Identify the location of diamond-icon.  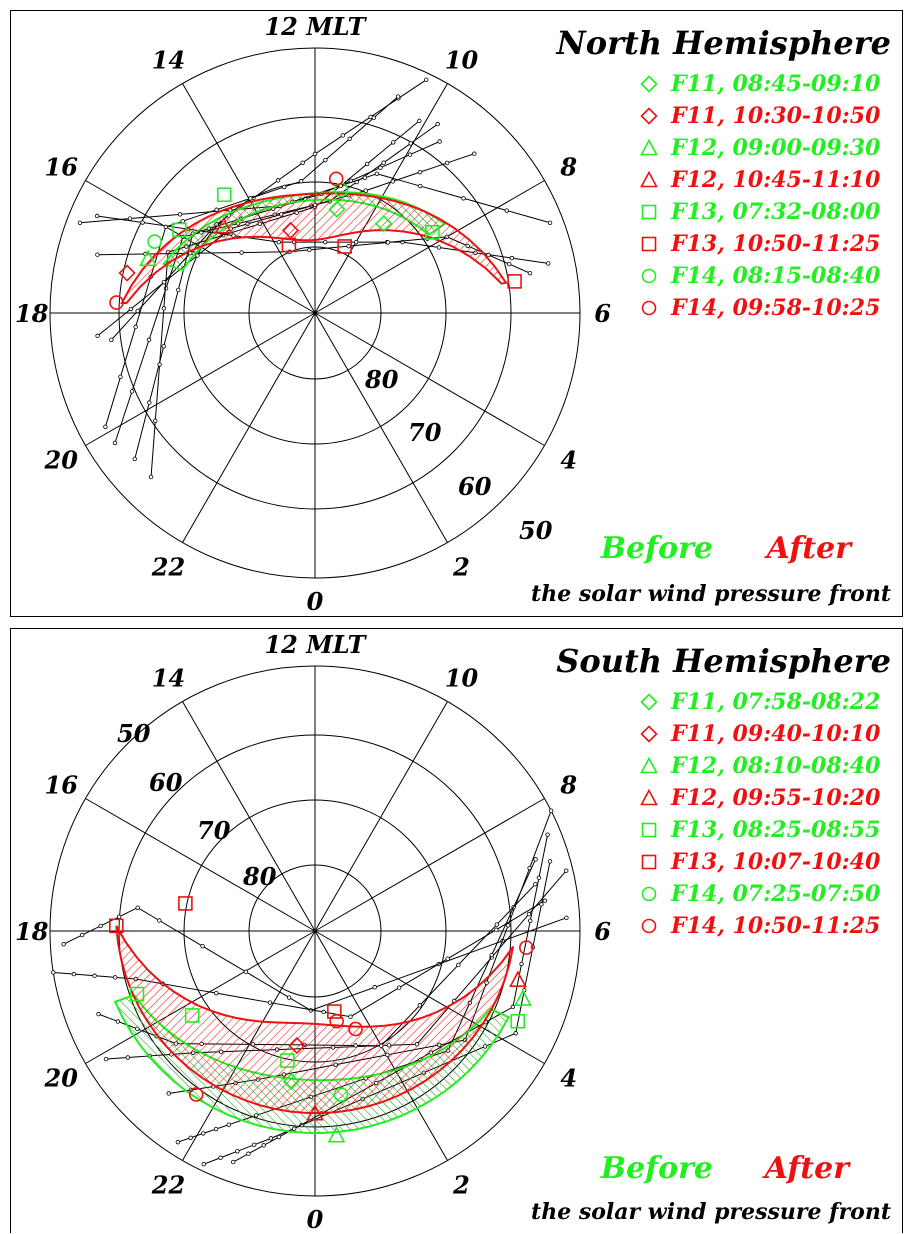
(649, 702).